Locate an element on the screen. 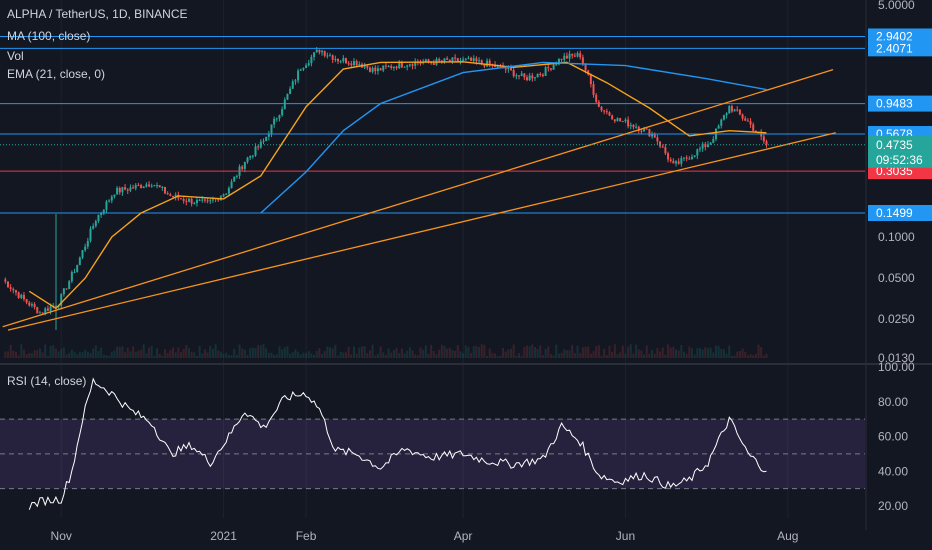 This screenshot has height=550, width=932. ema-legend: EMA (21, close, 0) is located at coordinates (56, 74).